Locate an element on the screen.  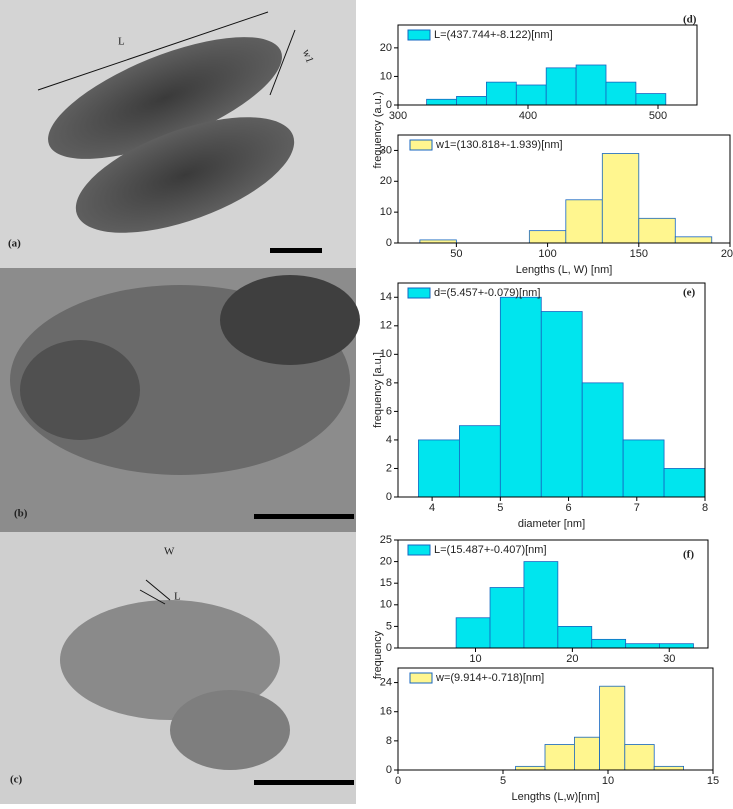
legend-label: w1=(130.818+-1.939)[nm] is located at coordinates (499, 145).